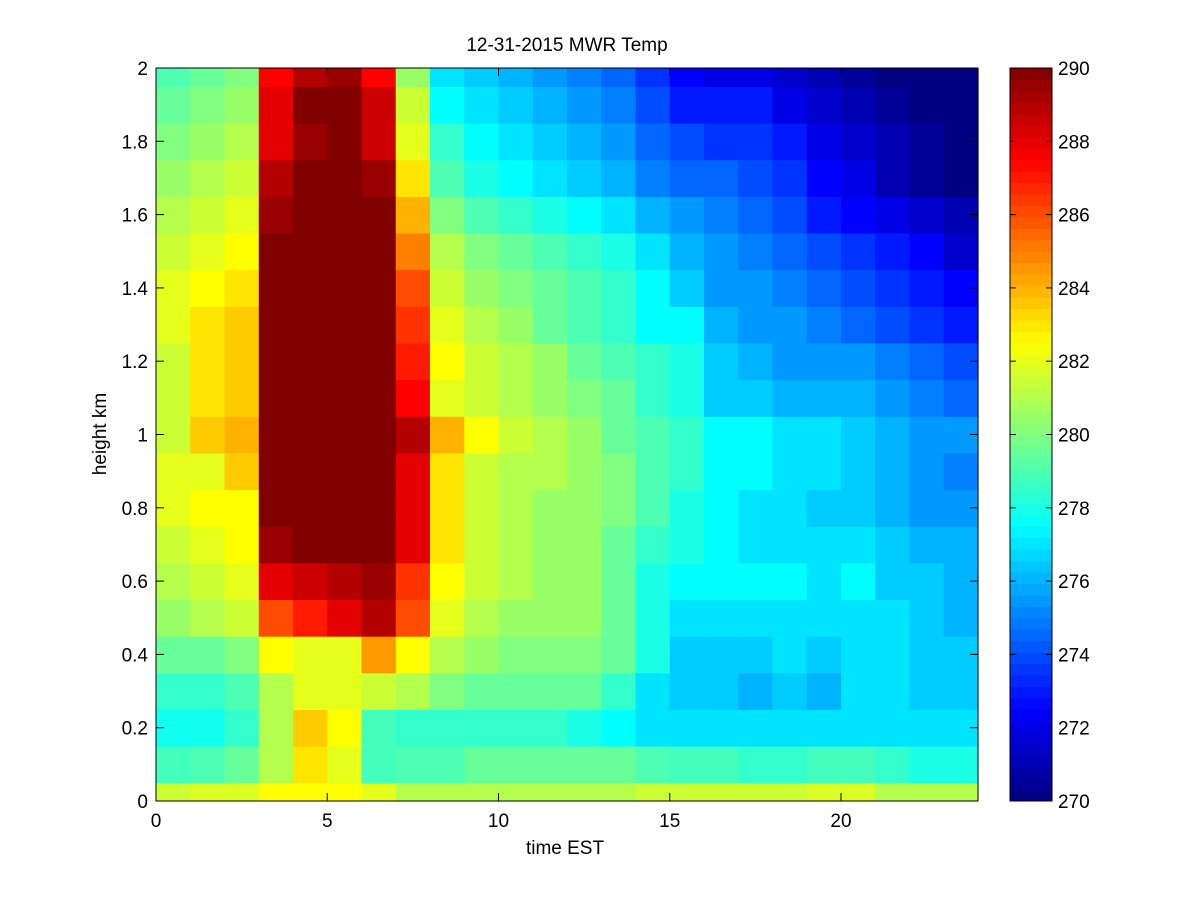 The height and width of the screenshot is (900, 1200). What do you see at coordinates (135, 142) in the screenshot?
I see `y-tick-label: 1.8` at bounding box center [135, 142].